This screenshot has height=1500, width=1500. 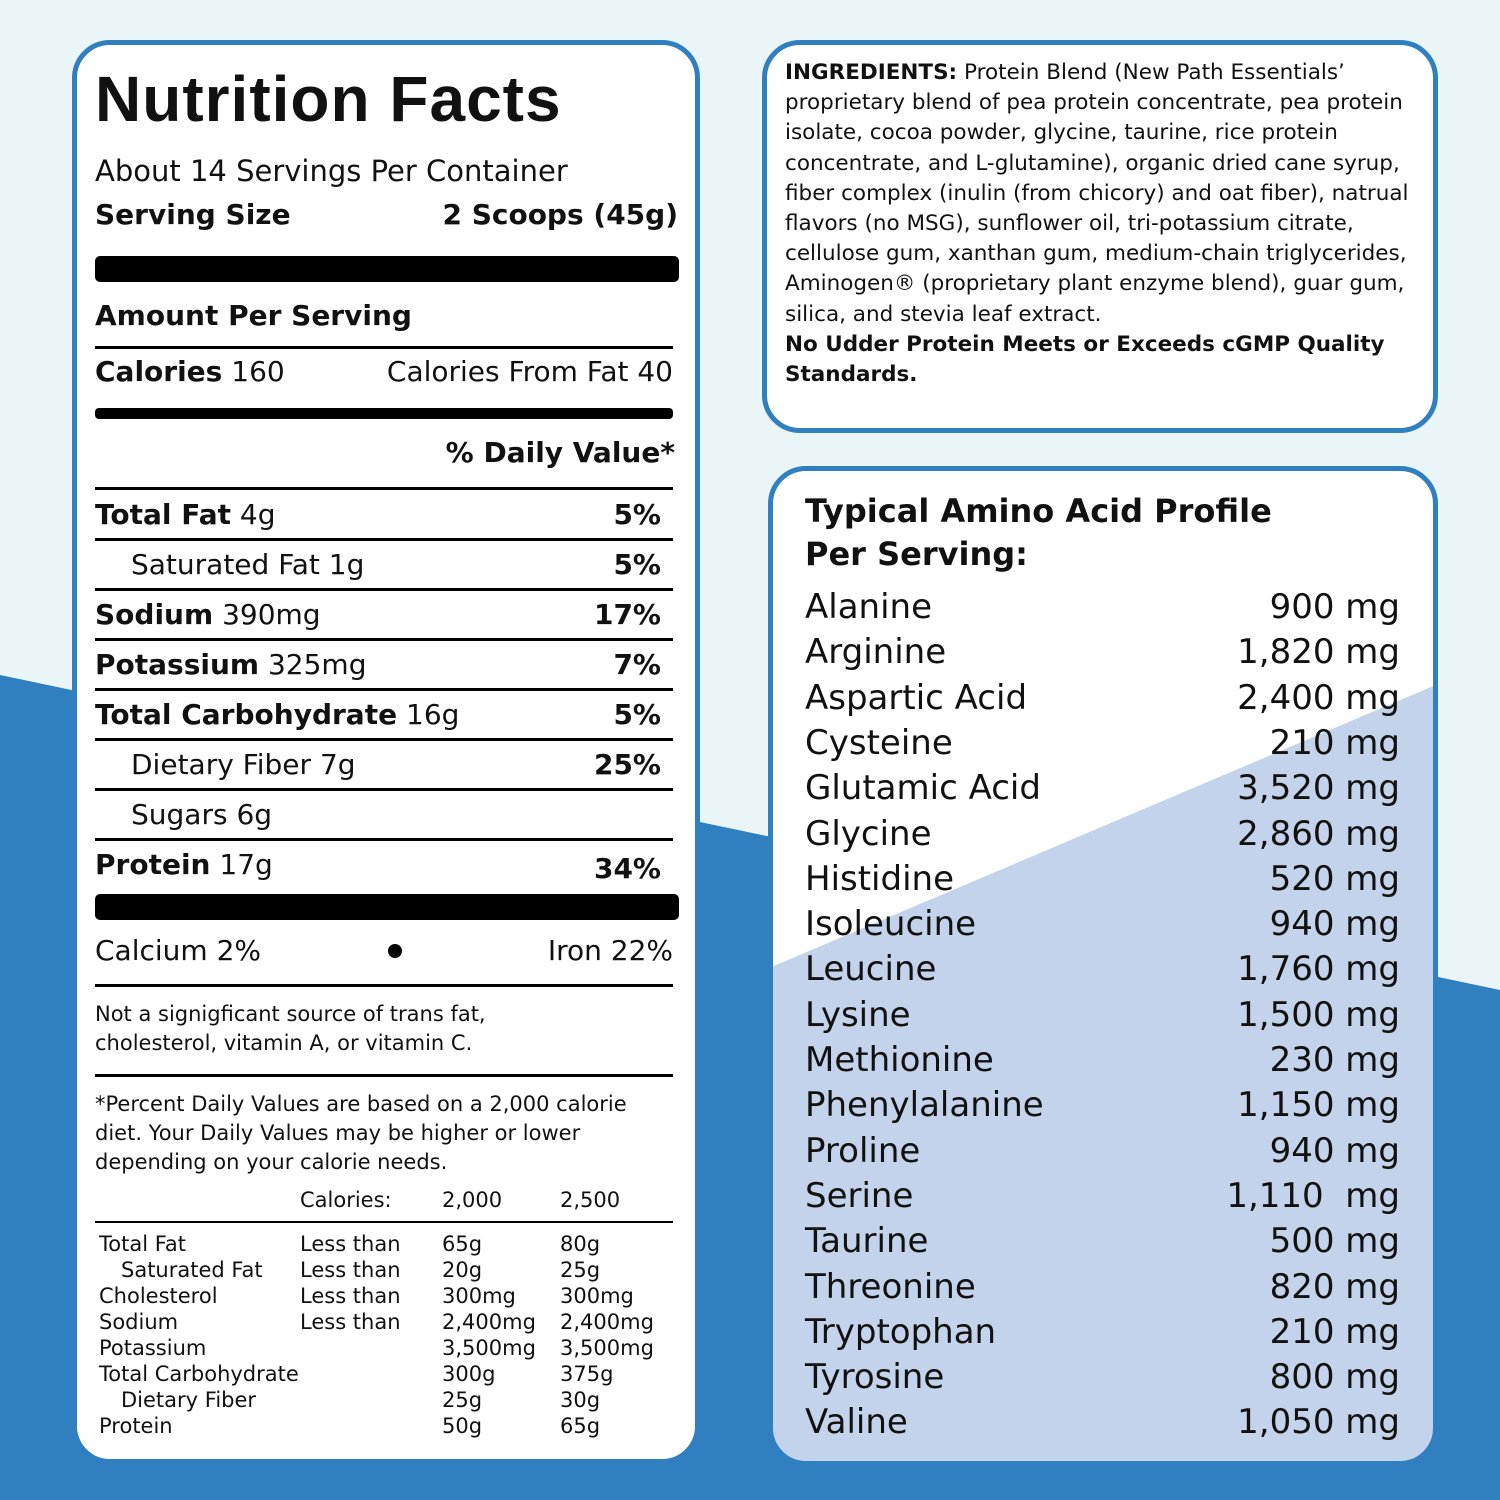 What do you see at coordinates (246, 714) in the screenshot?
I see `nutrient-label: Total Carbohydrate` at bounding box center [246, 714].